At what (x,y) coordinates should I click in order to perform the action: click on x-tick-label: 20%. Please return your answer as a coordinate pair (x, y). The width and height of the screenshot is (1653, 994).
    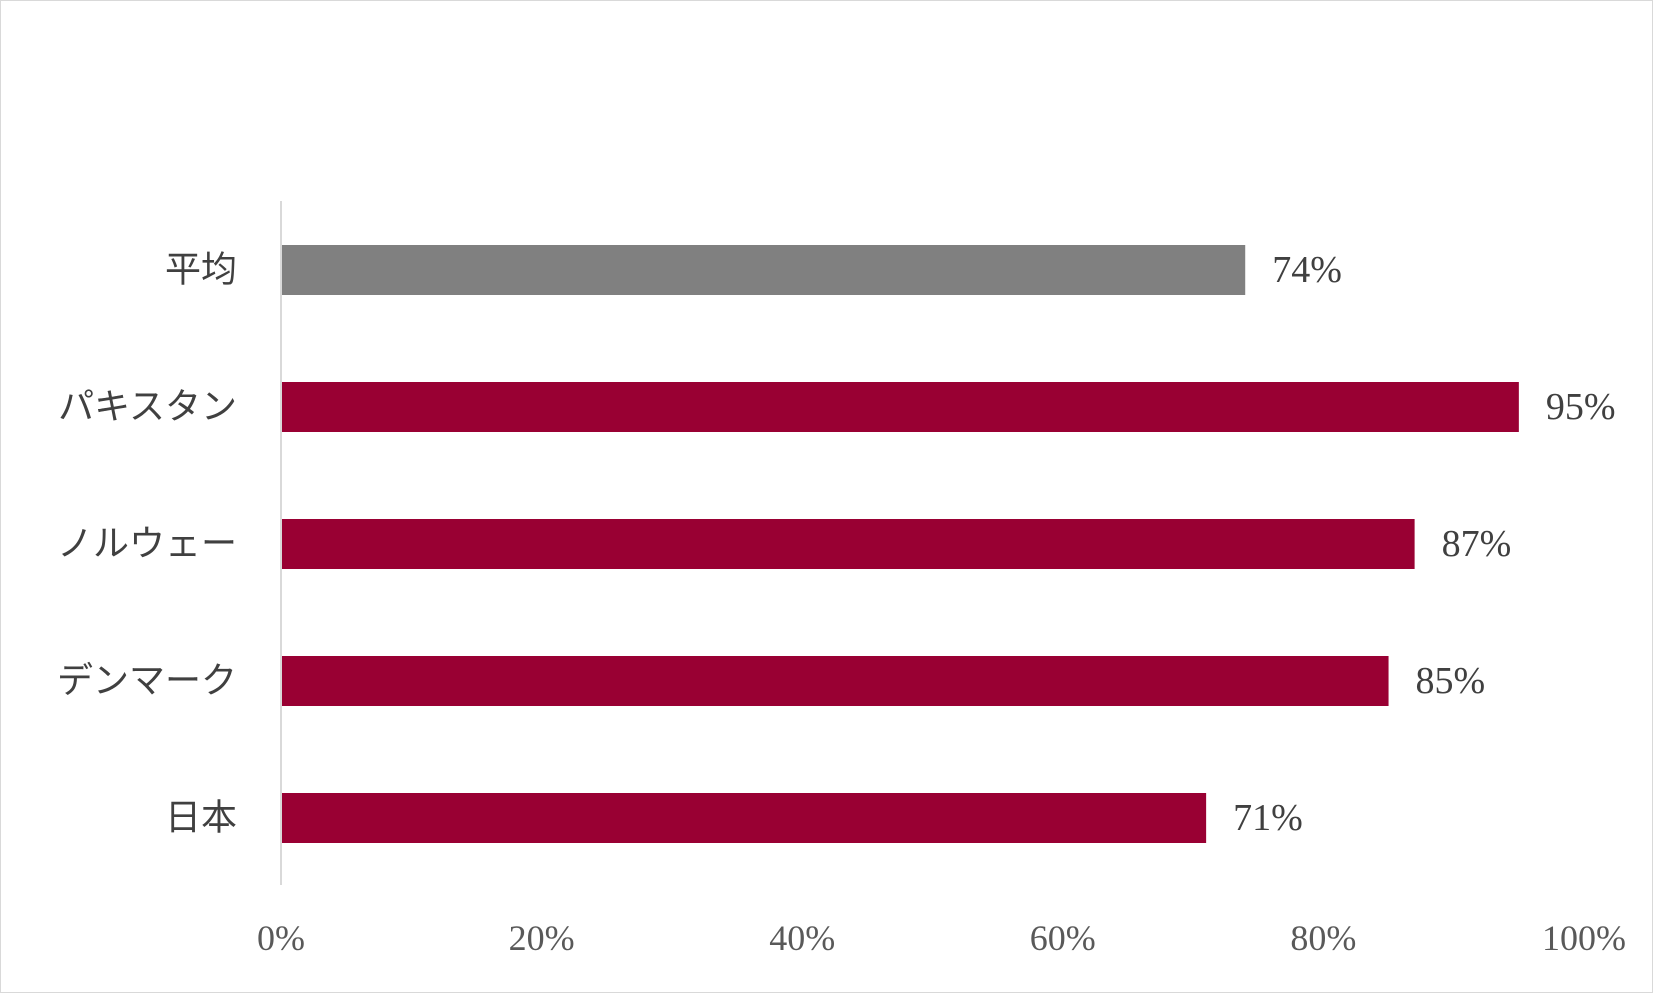
    Looking at the image, I should click on (542, 938).